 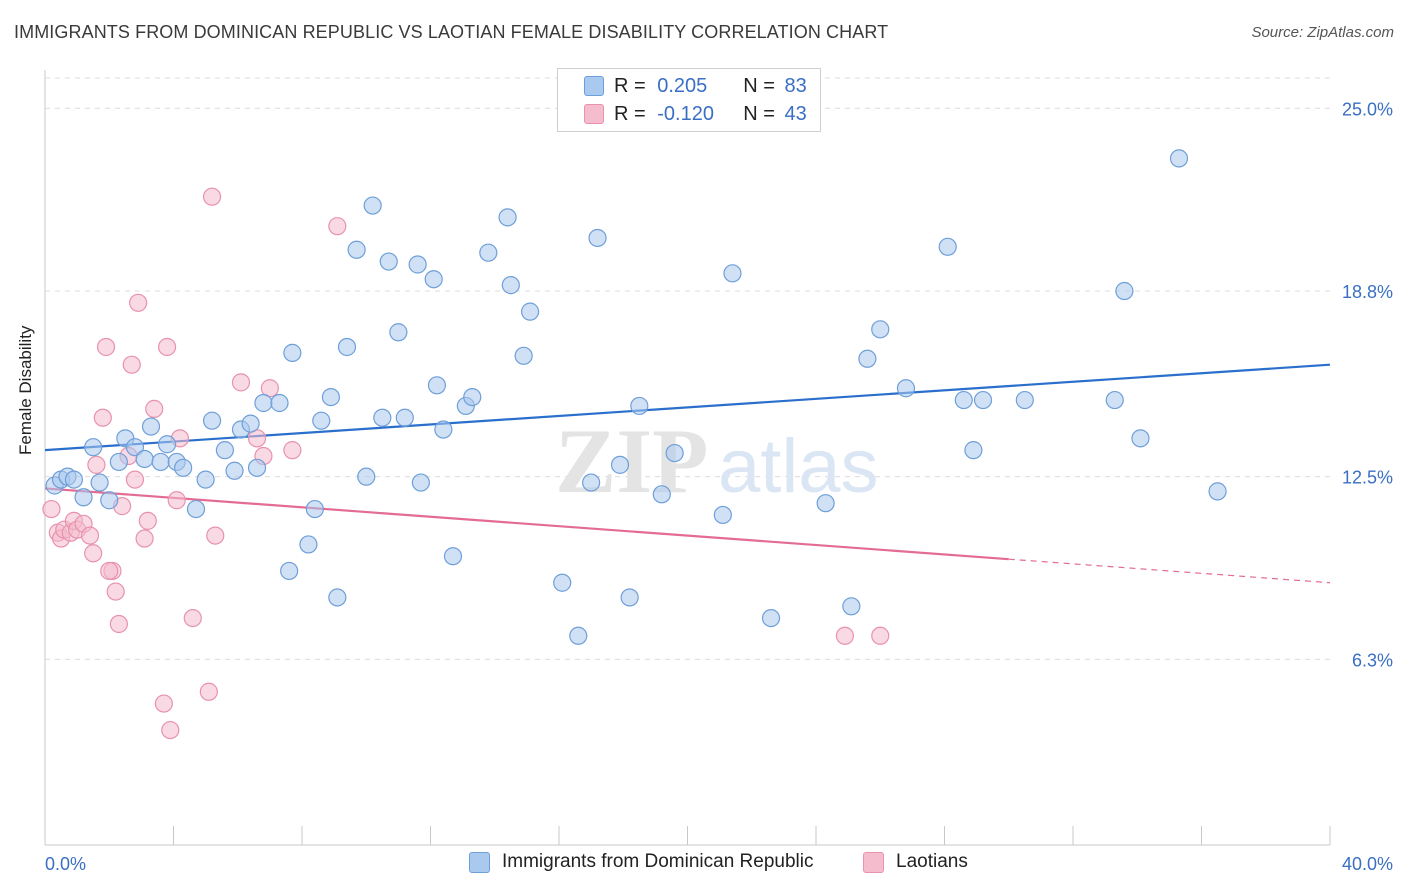 What do you see at coordinates (795, 113) in the screenshot?
I see `legend-n-value: 43` at bounding box center [795, 113].